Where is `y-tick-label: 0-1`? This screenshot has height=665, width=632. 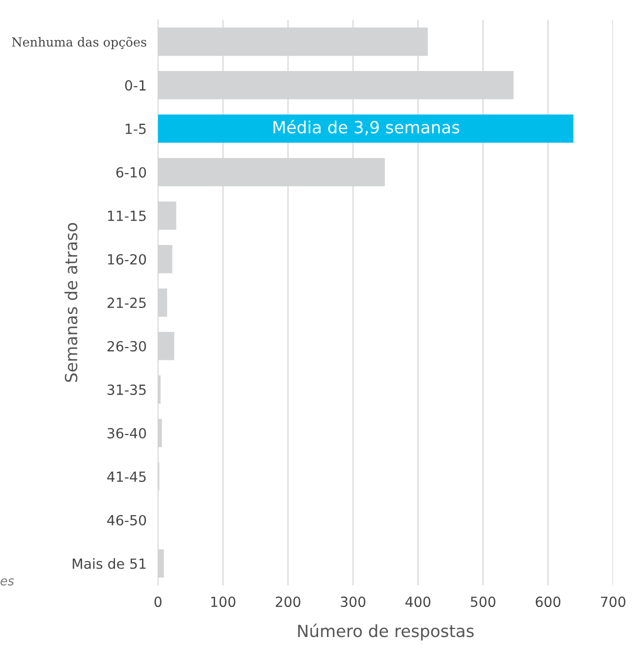 y-tick-label: 0-1 is located at coordinates (135, 85).